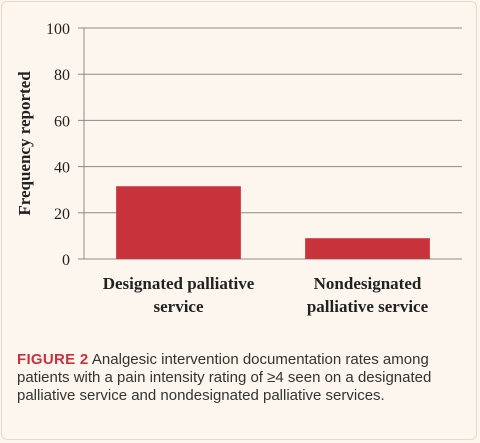 The image size is (480, 443). Describe the element at coordinates (62, 75) in the screenshot. I see `y-tick-label: 80` at that location.